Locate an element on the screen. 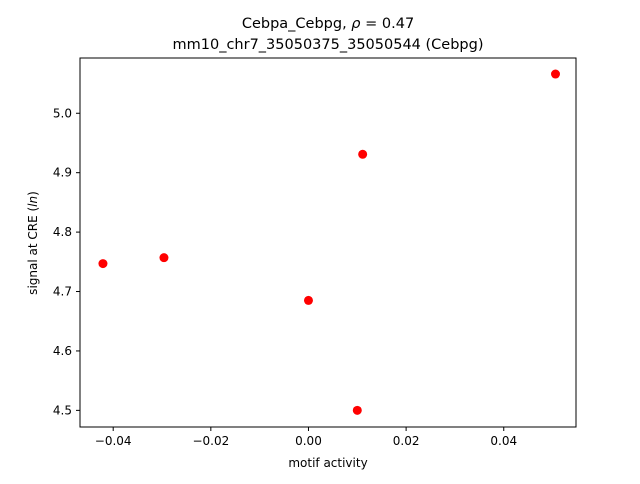 This screenshot has width=640, height=484. y-tick-label: 4.6 is located at coordinates (62, 351).